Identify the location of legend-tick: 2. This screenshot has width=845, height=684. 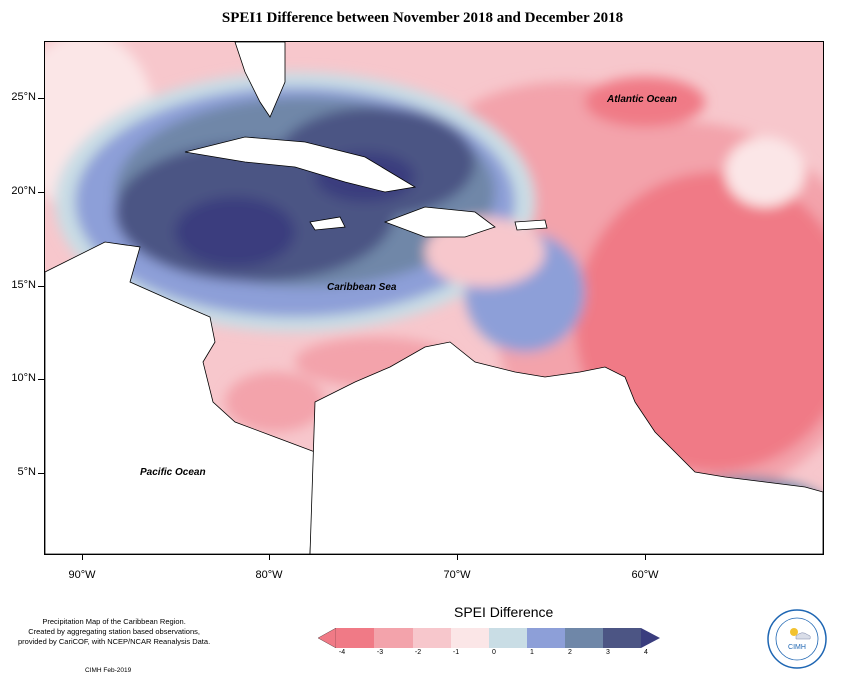
(570, 652).